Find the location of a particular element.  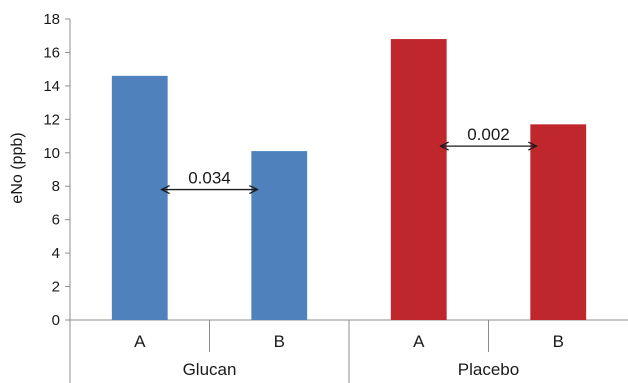

y-tick-label: 14 is located at coordinates (51, 86).